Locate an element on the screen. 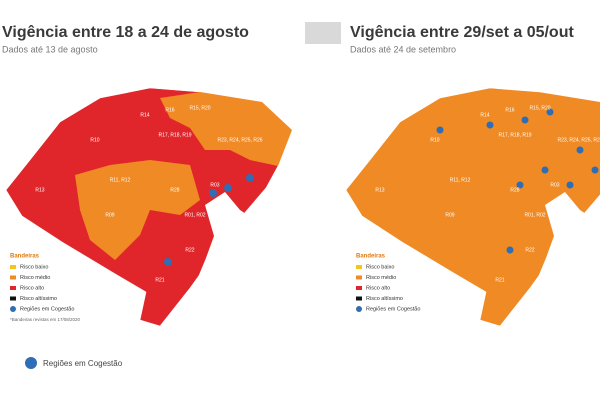  map-title: Vigência entre 29/set a 05/out is located at coordinates (462, 32).